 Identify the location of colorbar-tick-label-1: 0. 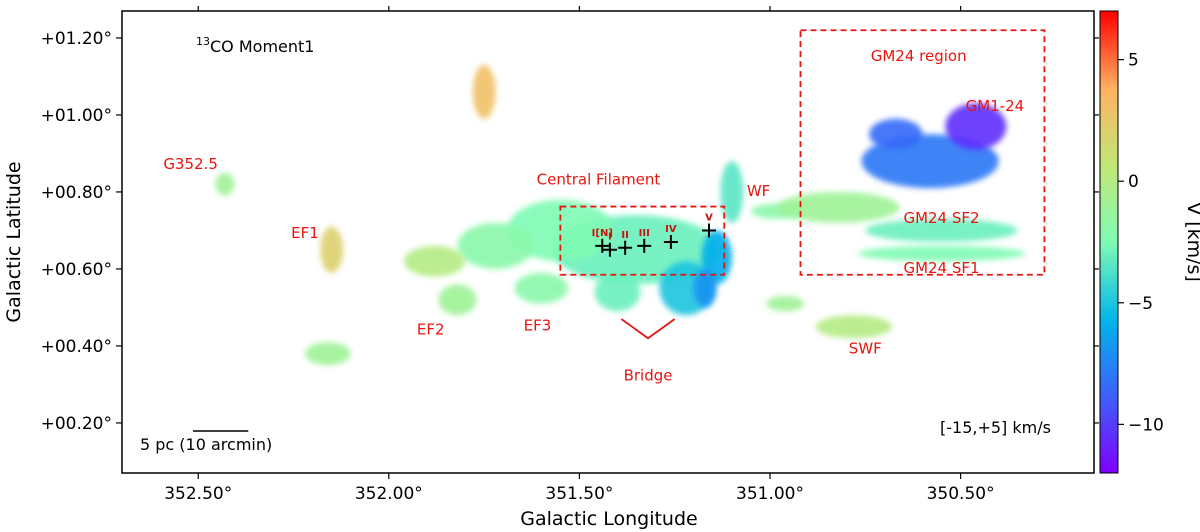
(1133, 182).